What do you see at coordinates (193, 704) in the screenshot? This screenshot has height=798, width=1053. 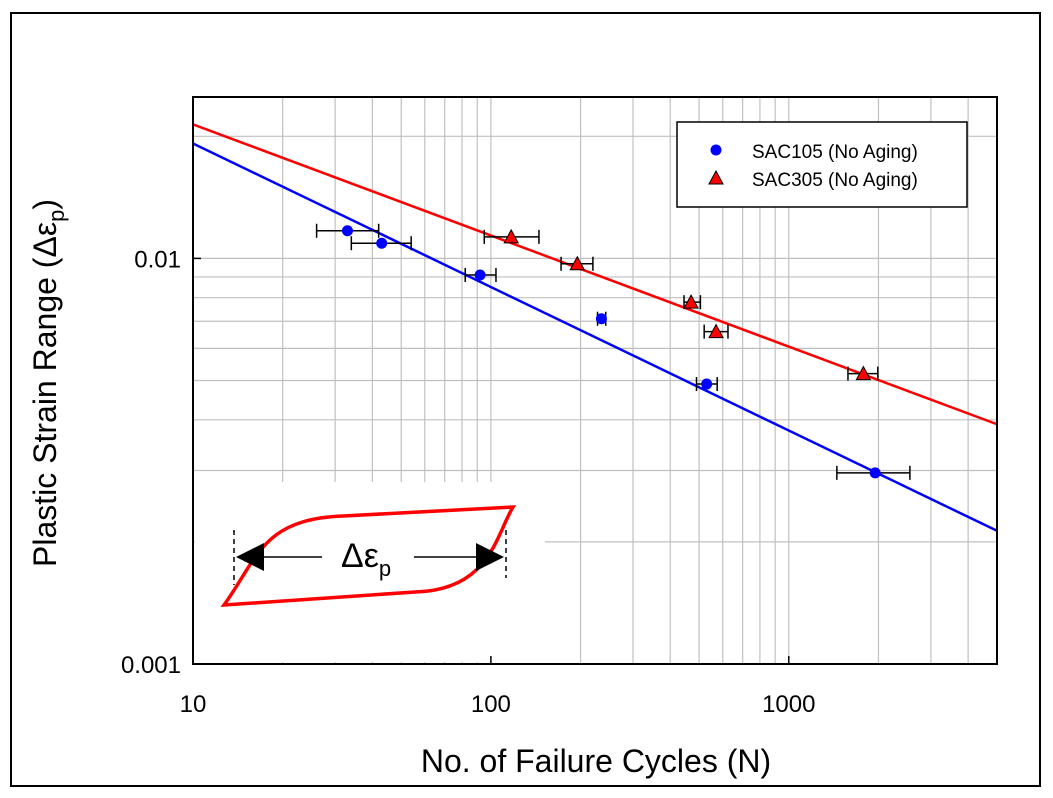 I see `x-tick-label: 10` at bounding box center [193, 704].